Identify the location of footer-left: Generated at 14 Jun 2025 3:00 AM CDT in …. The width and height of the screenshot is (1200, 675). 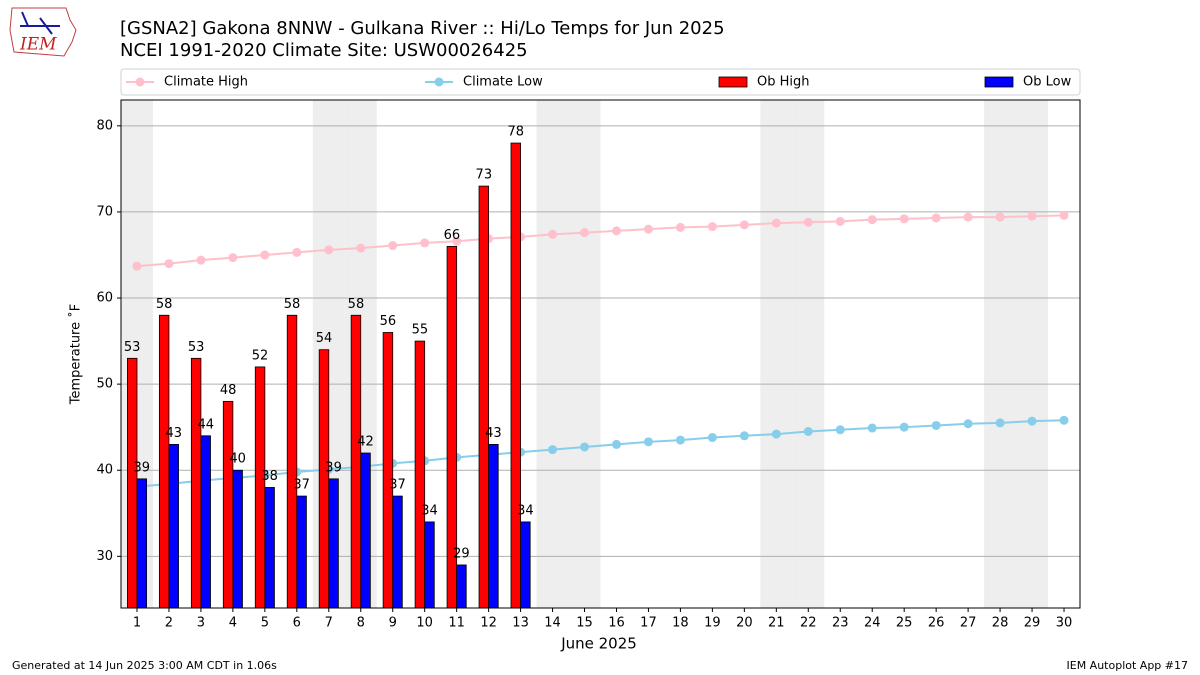
(144, 665).